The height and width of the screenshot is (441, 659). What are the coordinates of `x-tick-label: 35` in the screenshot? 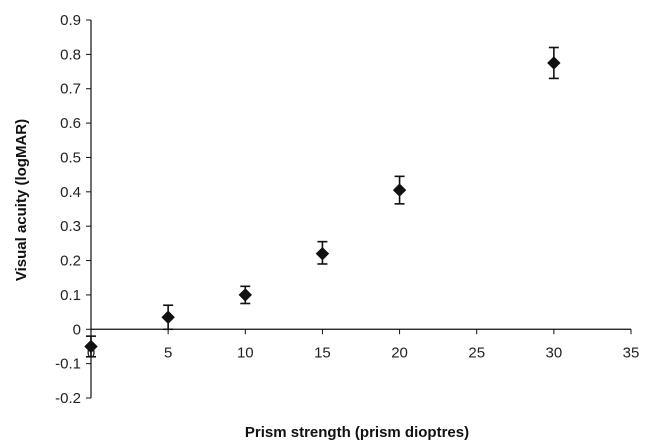 It's located at (631, 352).